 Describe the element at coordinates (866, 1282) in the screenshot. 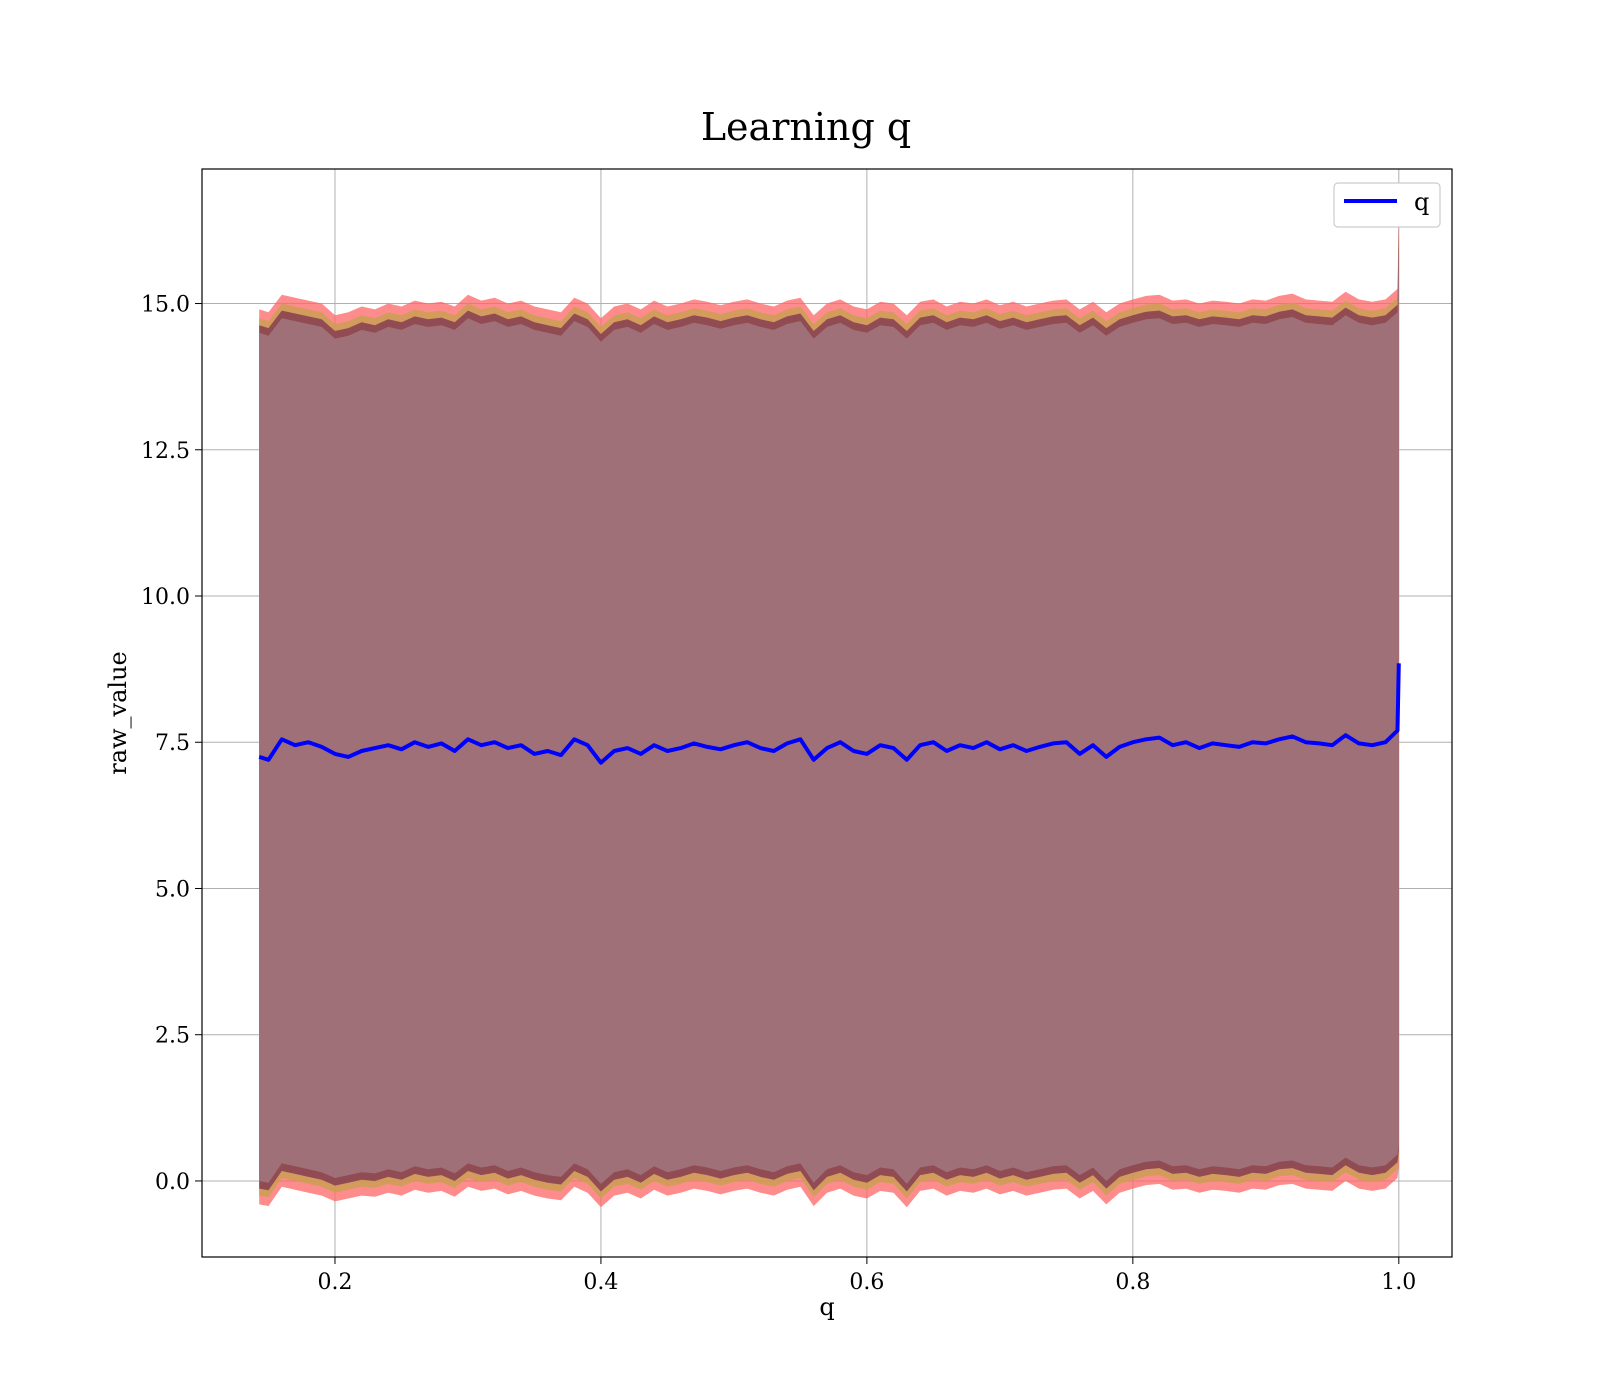

I see `x-tick-label: 0.6` at that location.